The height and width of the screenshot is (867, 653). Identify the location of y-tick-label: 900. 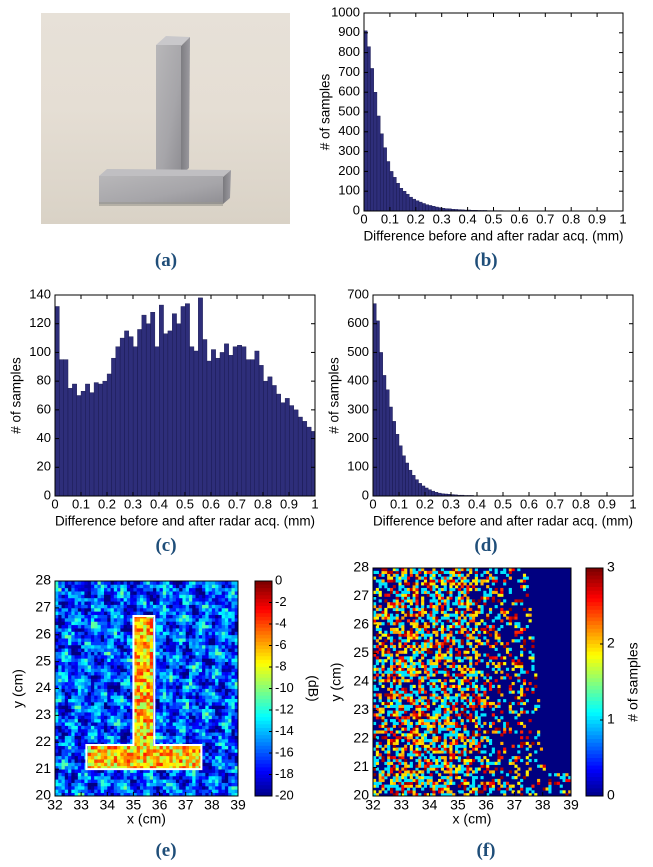
(349, 31).